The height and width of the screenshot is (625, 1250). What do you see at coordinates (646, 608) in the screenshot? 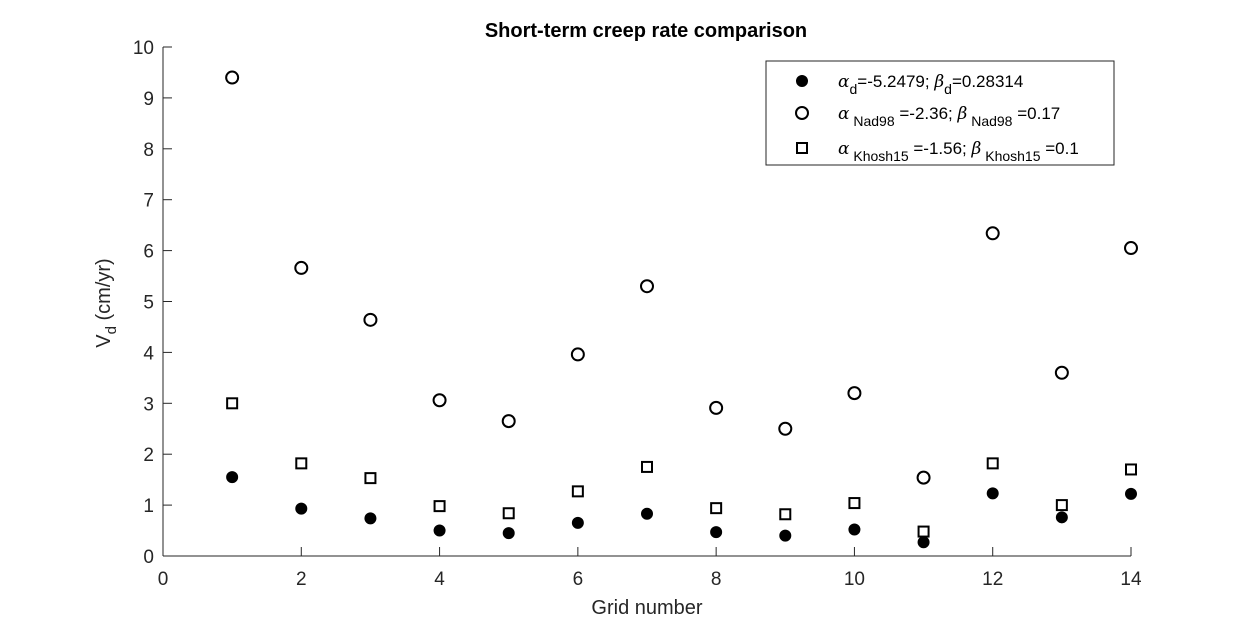
I see `x-axis-label: Grid number` at bounding box center [646, 608].